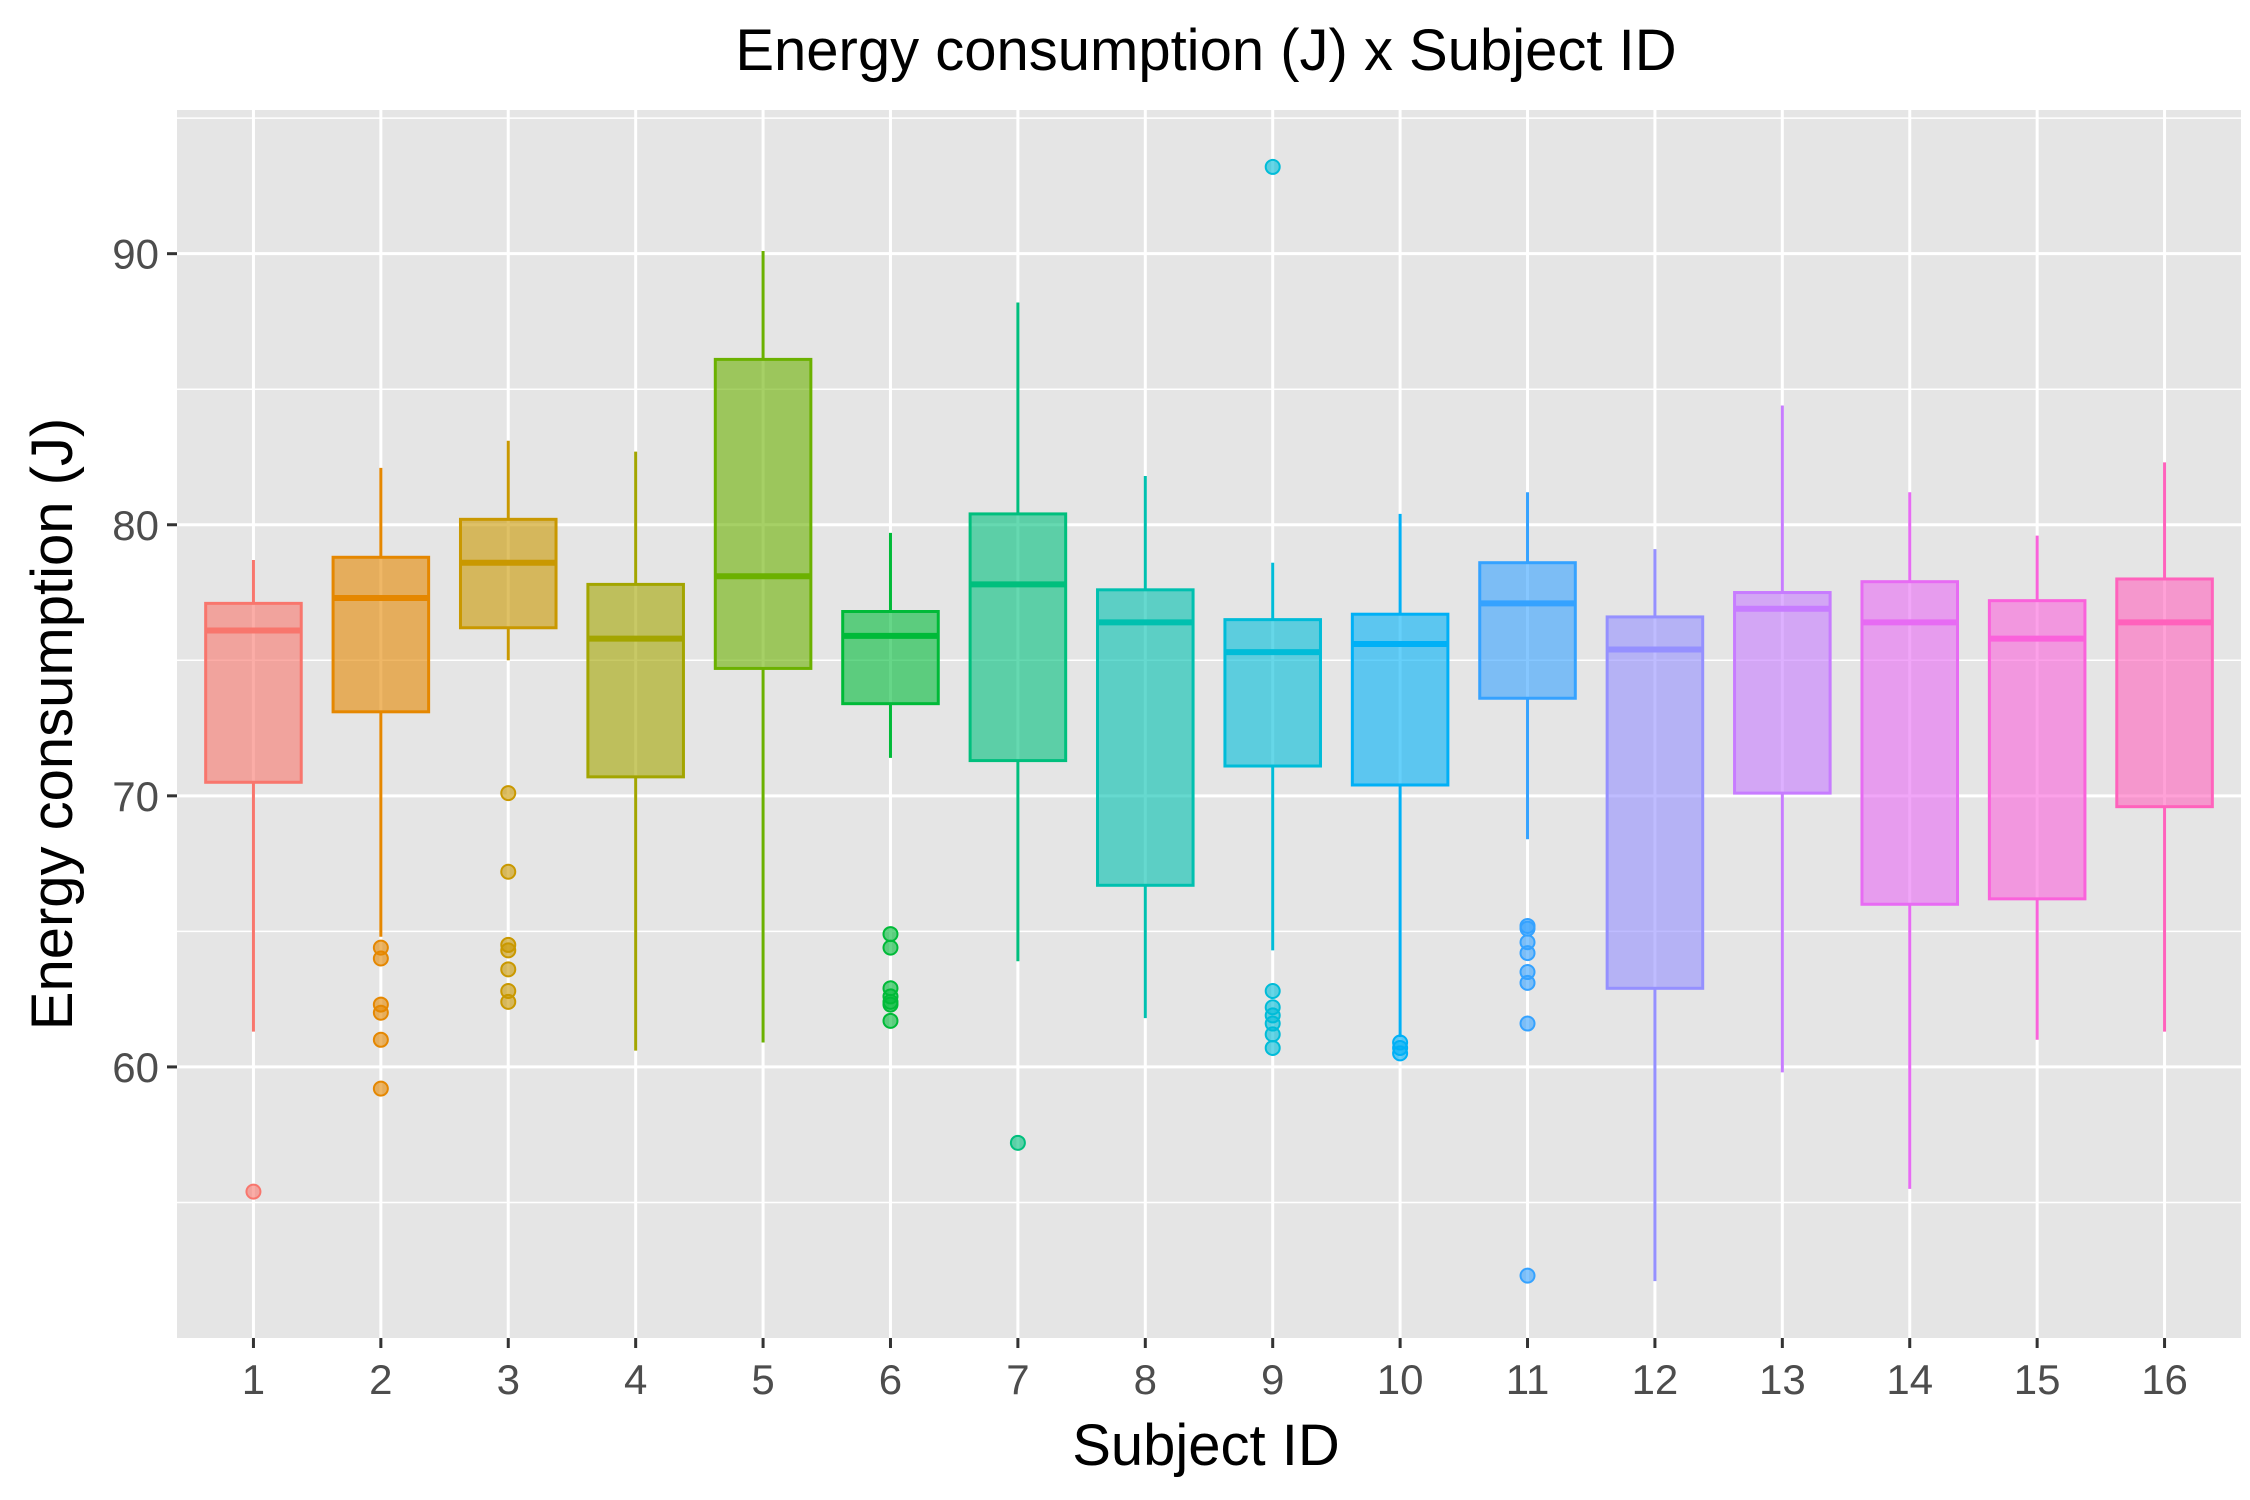 Image resolution: width=2250 pixels, height=1500 pixels. Describe the element at coordinates (135, 796) in the screenshot. I see `y-tick-label: 70` at that location.